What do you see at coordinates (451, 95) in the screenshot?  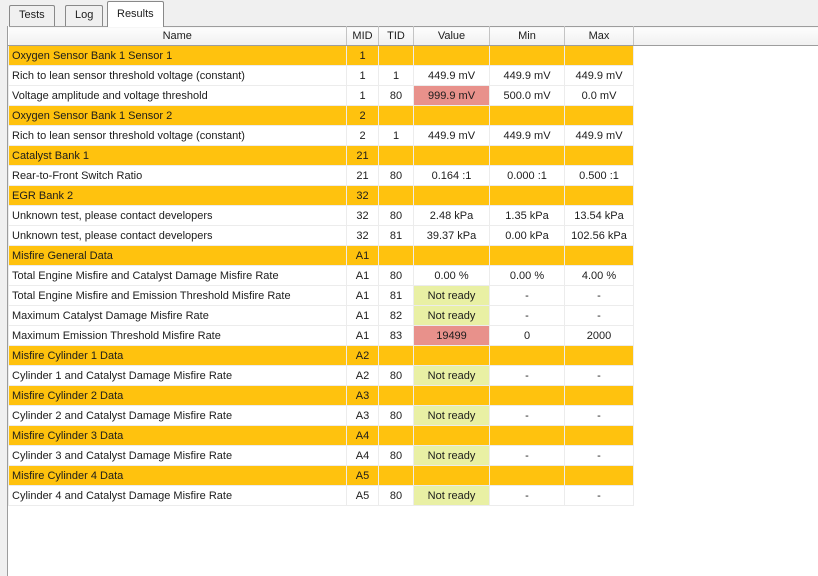 I see `cell-value: 999.9 mV` at bounding box center [451, 95].